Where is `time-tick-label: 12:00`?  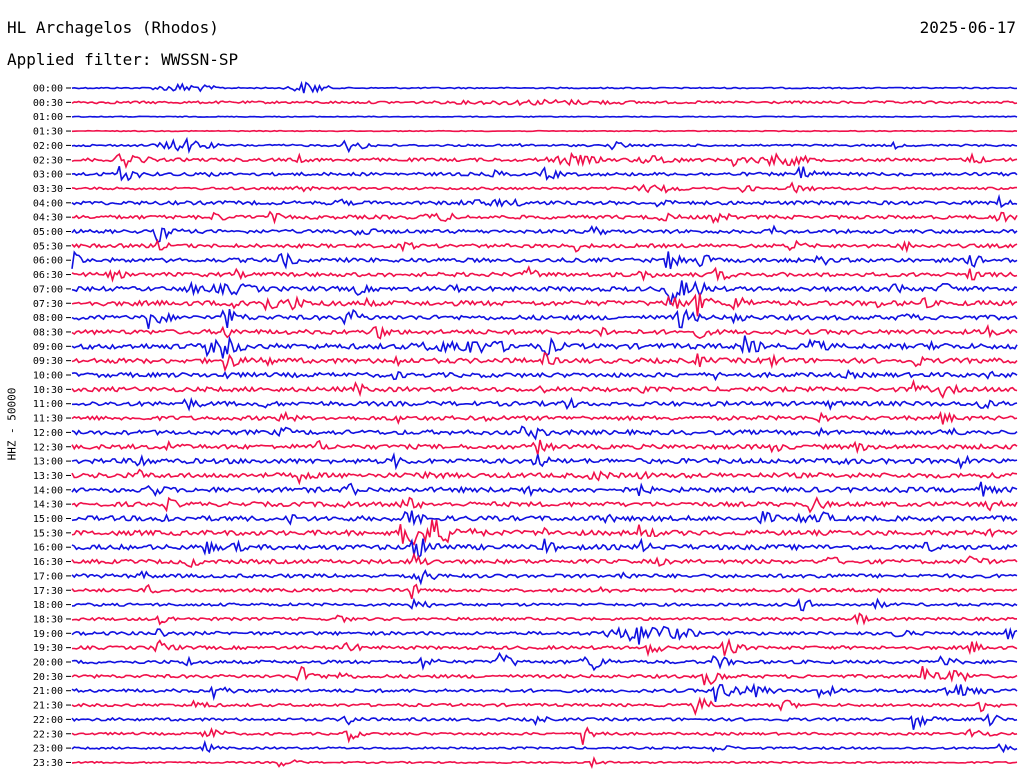
time-tick-label: 12:00 is located at coordinates (48, 433).